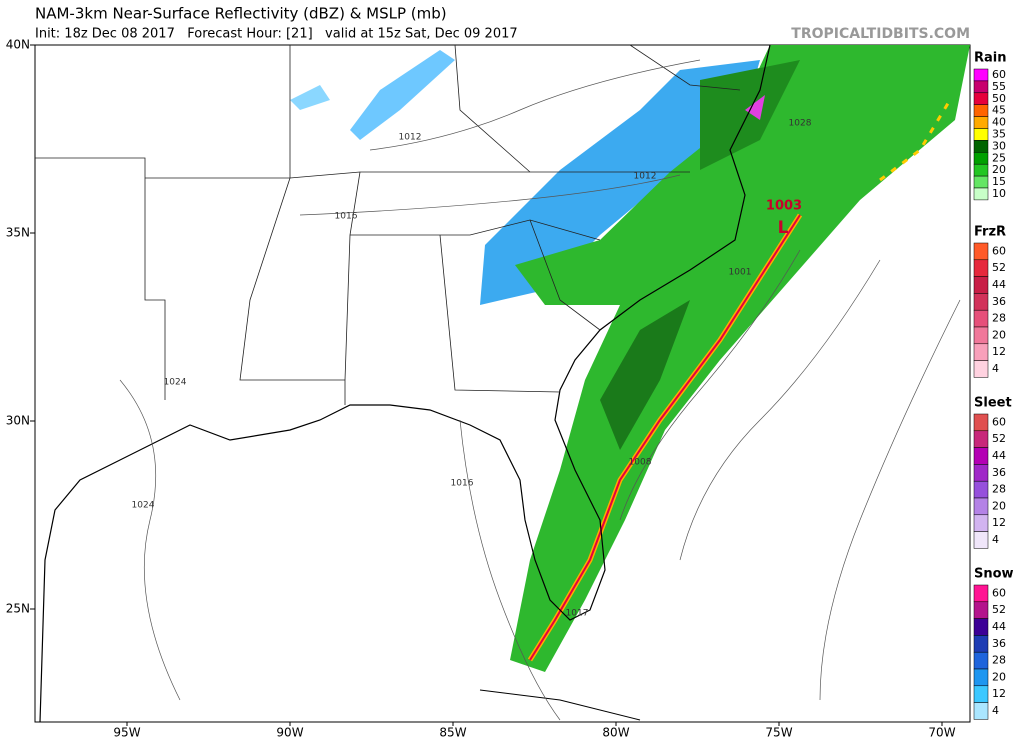 The image size is (1024, 746). Describe the element at coordinates (755, 107) in the screenshot. I see `mix-area` at that location.